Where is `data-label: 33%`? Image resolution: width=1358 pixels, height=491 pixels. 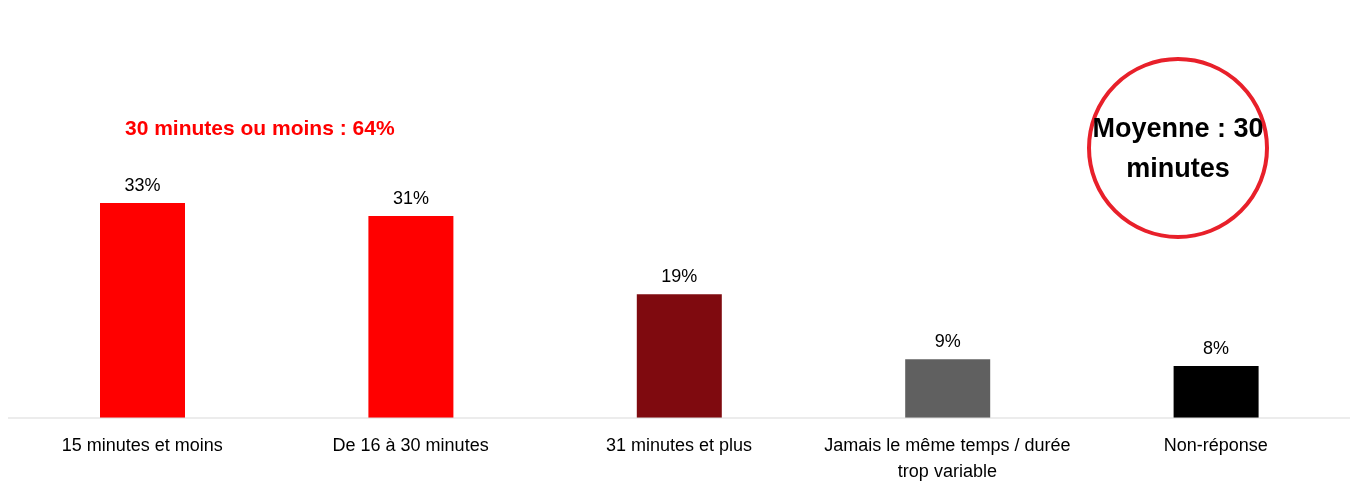 data-label: 33% is located at coordinates (142, 185).